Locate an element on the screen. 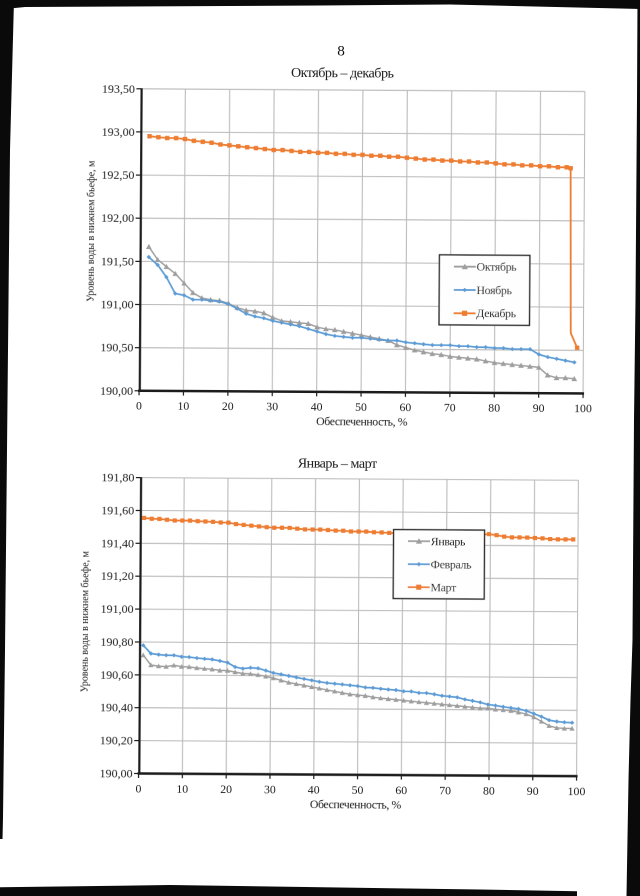 Image resolution: width=640 pixels, height=896 pixels. svg-text: Ноябрь is located at coordinates (494, 290).